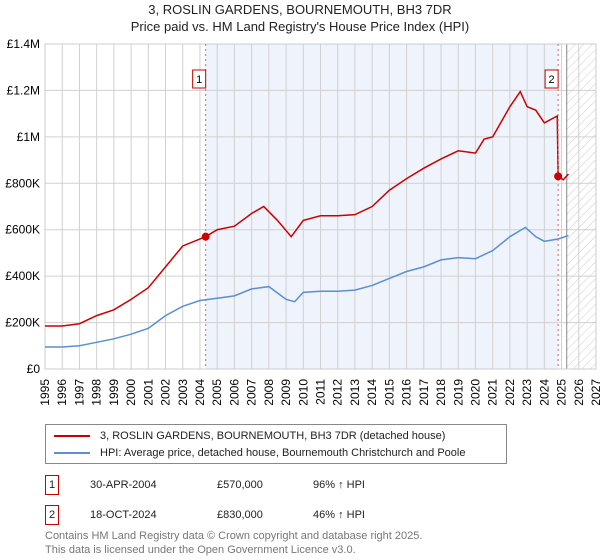 The width and height of the screenshot is (600, 560). What do you see at coordinates (72, 453) in the screenshot?
I see `legend-blue-line` at bounding box center [72, 453].